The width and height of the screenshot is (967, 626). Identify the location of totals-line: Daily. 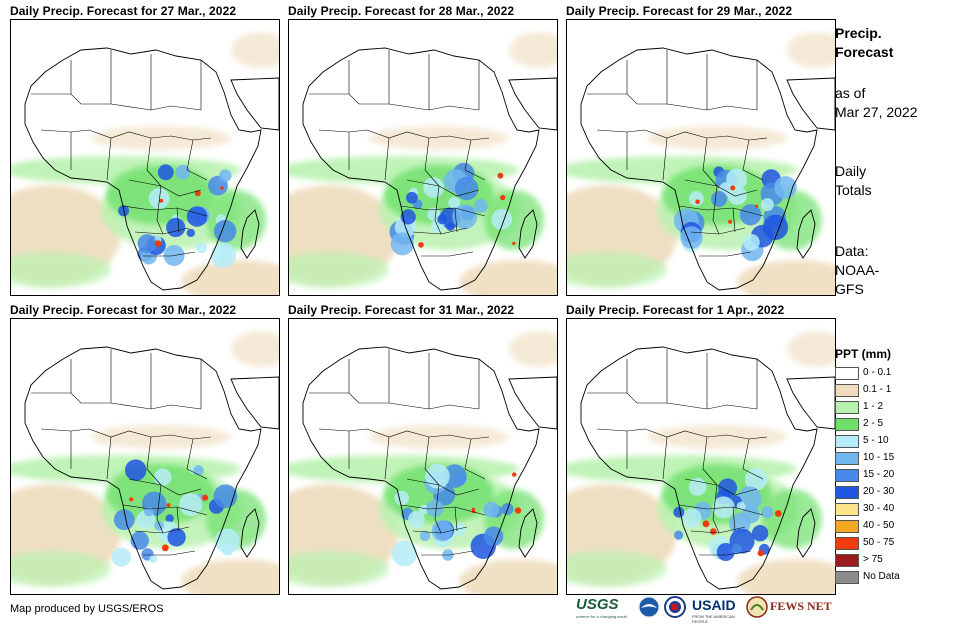
(851, 171).